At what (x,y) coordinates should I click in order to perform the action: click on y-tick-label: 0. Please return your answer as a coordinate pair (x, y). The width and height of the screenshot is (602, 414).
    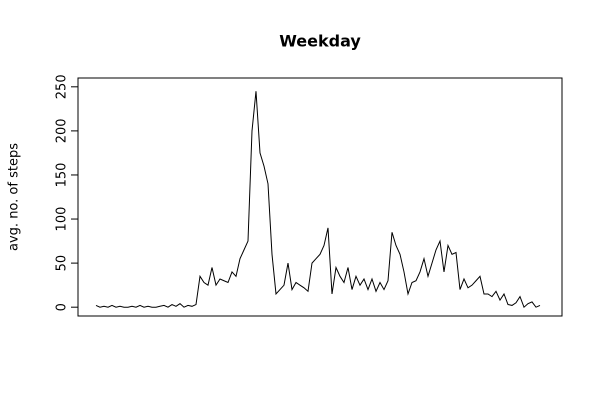
    Looking at the image, I should click on (62, 307).